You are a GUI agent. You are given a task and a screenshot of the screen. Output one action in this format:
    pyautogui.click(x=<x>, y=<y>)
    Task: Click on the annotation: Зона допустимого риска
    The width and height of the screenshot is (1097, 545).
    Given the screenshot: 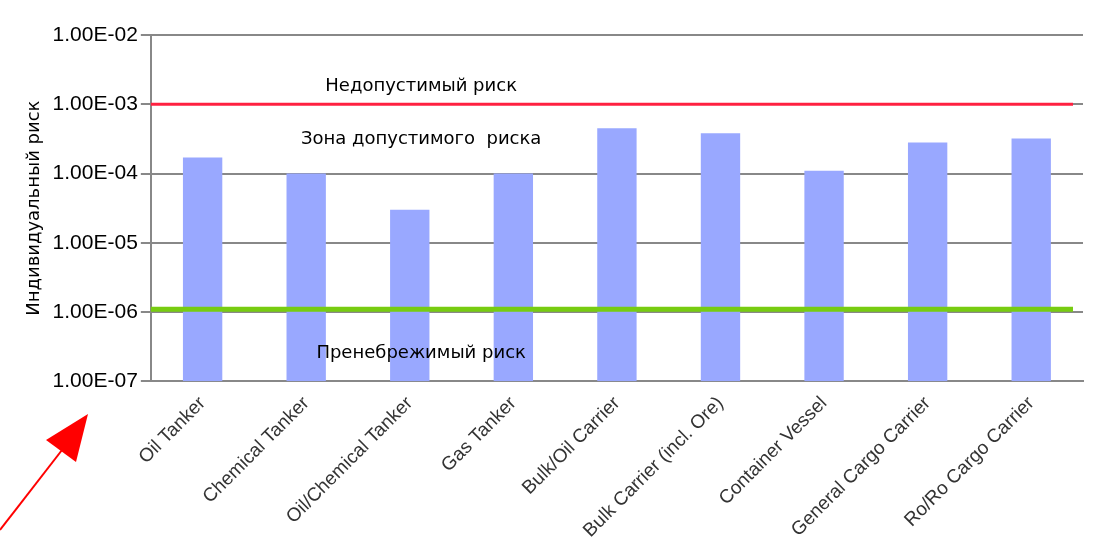 What is the action you would take?
    pyautogui.click(x=421, y=137)
    